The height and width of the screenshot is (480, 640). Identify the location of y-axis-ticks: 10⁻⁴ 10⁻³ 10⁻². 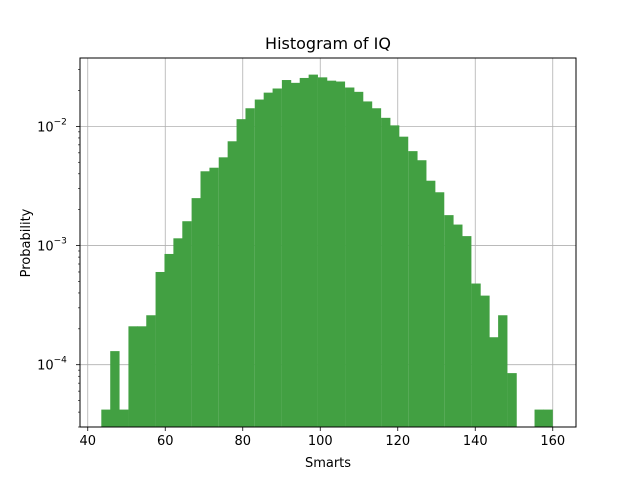
(58, 248).